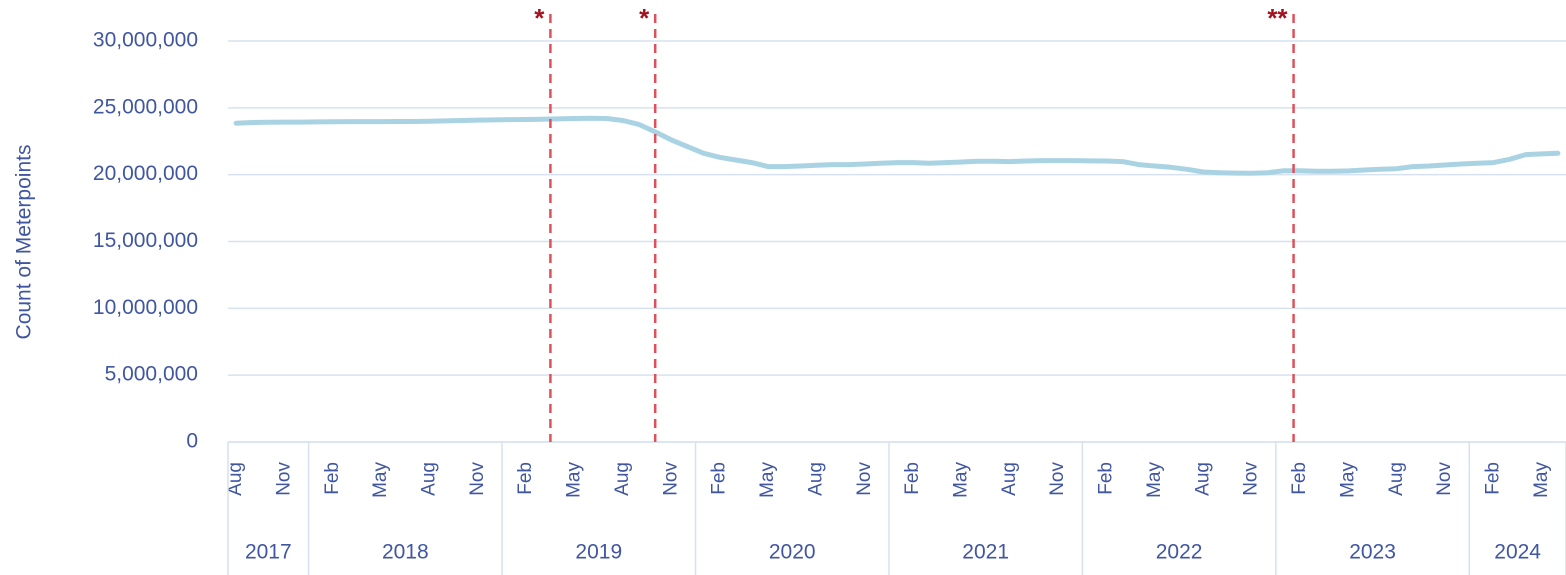  What do you see at coordinates (792, 552) in the screenshot?
I see `year-label: 2020` at bounding box center [792, 552].